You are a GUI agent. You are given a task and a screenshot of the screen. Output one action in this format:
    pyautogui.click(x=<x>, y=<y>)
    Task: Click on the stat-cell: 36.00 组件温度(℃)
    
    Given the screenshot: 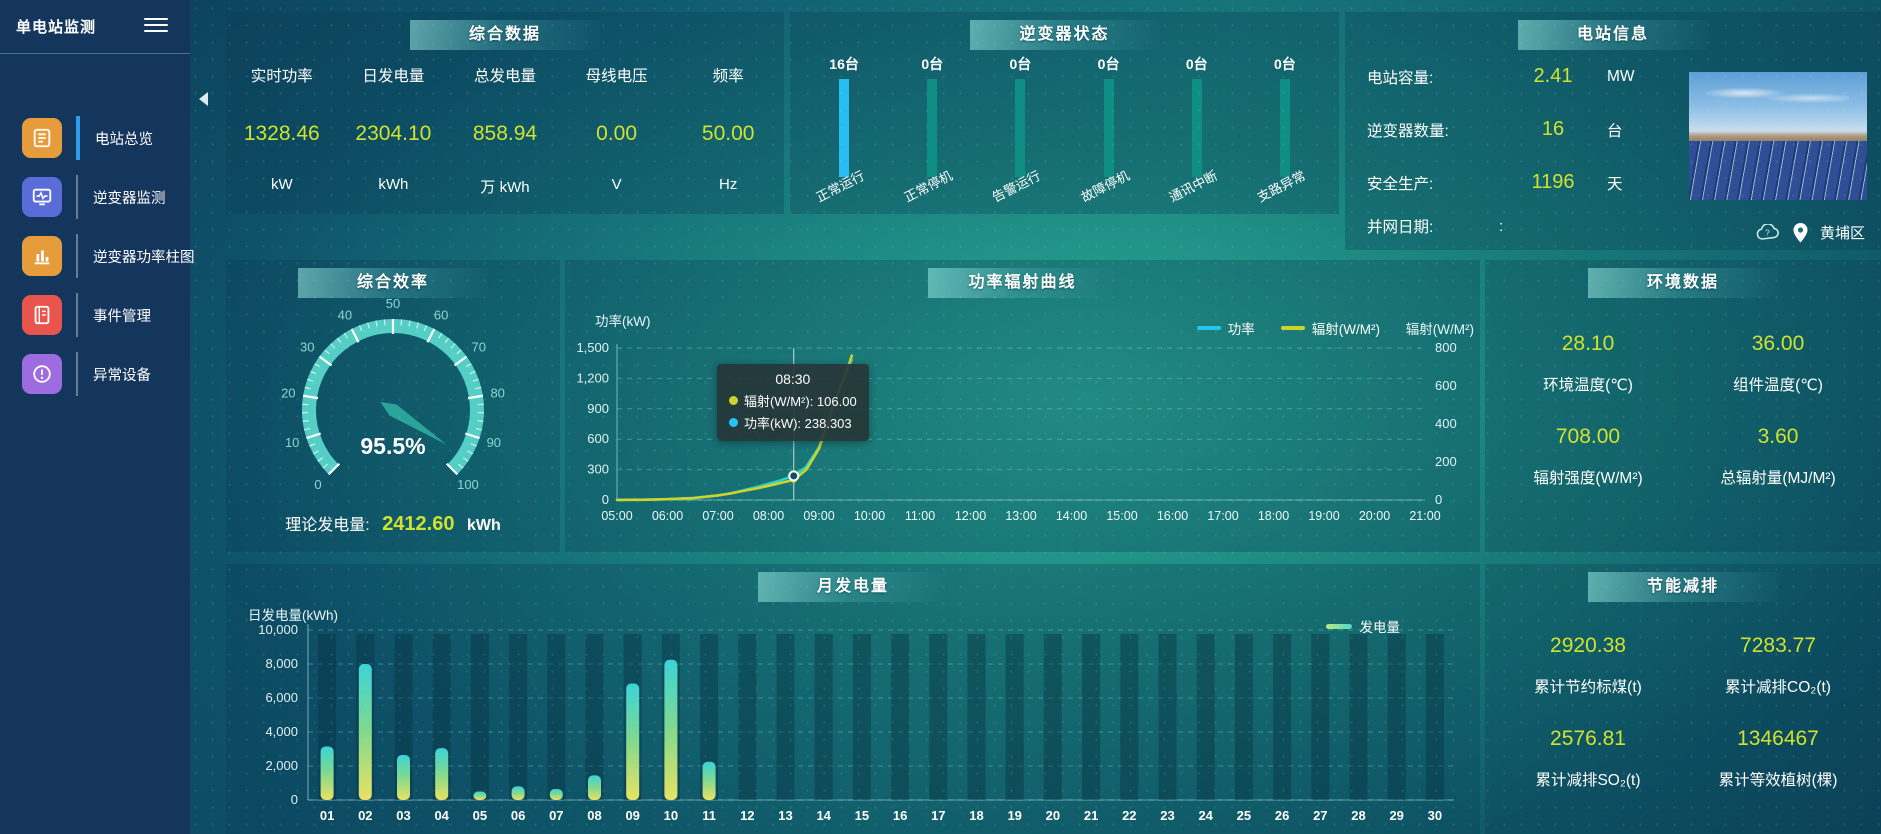 What is the action you would take?
    pyautogui.click(x=1778, y=363)
    